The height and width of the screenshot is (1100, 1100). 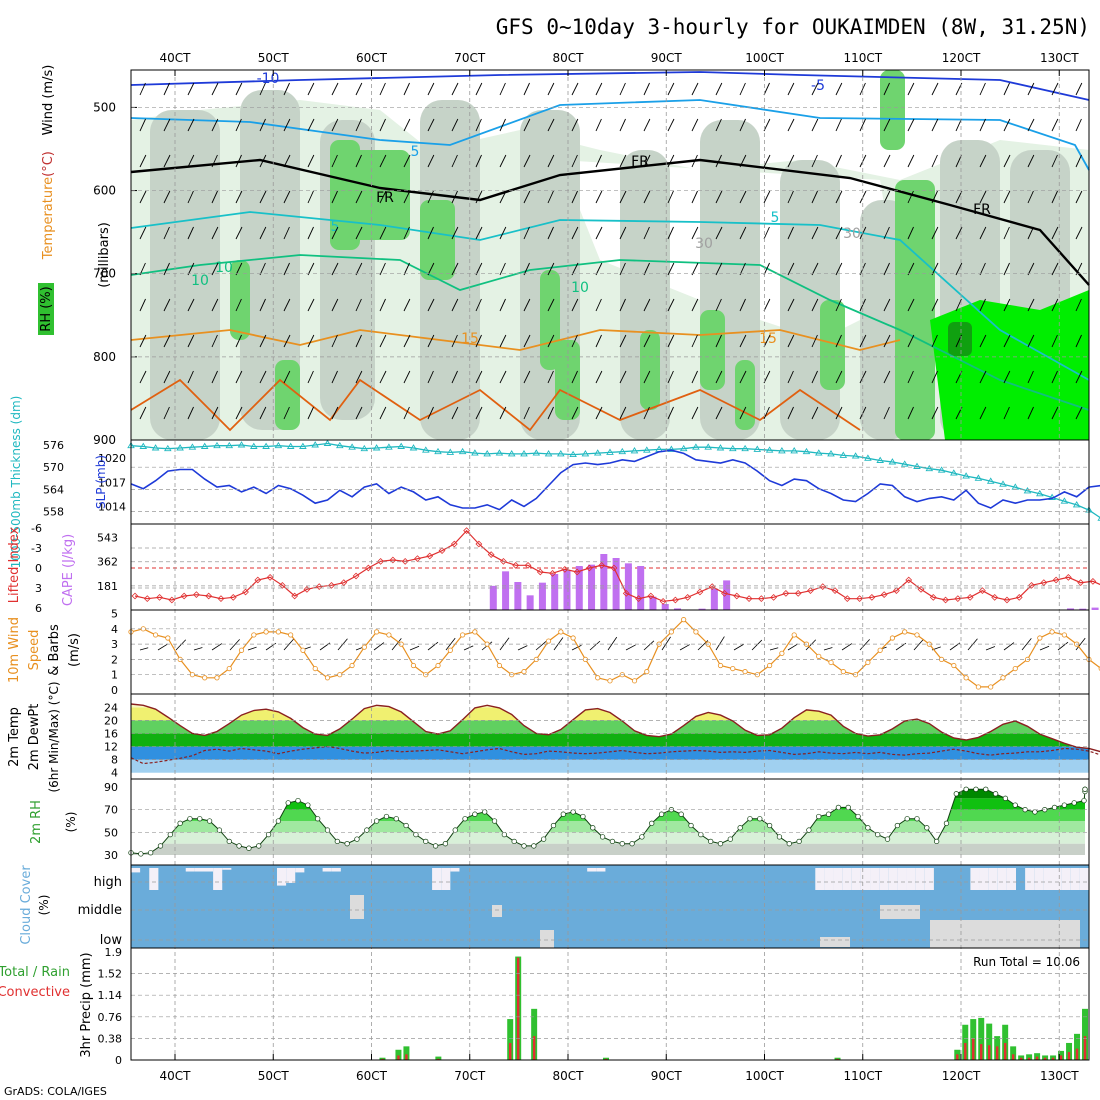 I want to click on contour-label: 5, so click(x=775, y=218).